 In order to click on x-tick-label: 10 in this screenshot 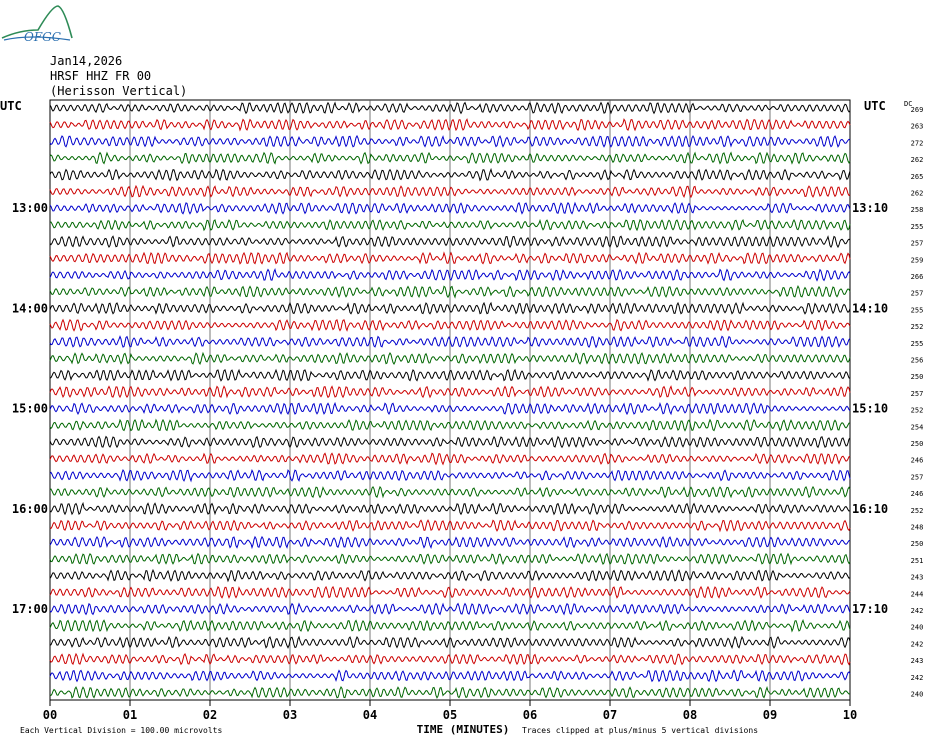, I will do `click(850, 715)`.